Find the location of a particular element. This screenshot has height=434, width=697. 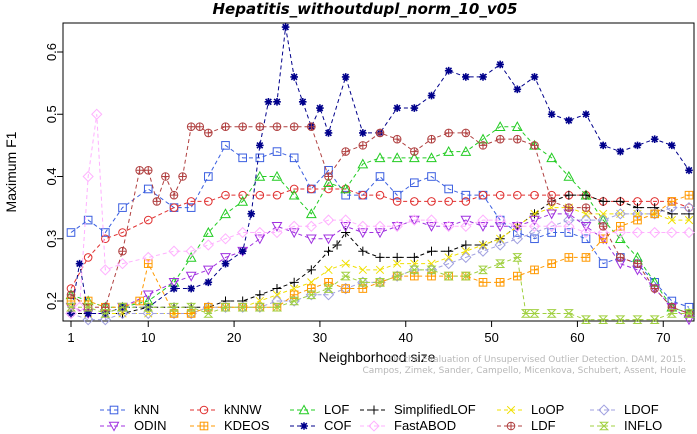

legend-label: LoOP is located at coordinates (547, 409).